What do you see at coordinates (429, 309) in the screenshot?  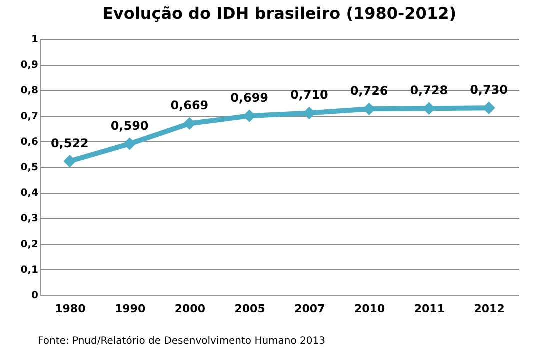 I see `x-tick-label: 2011` at bounding box center [429, 309].